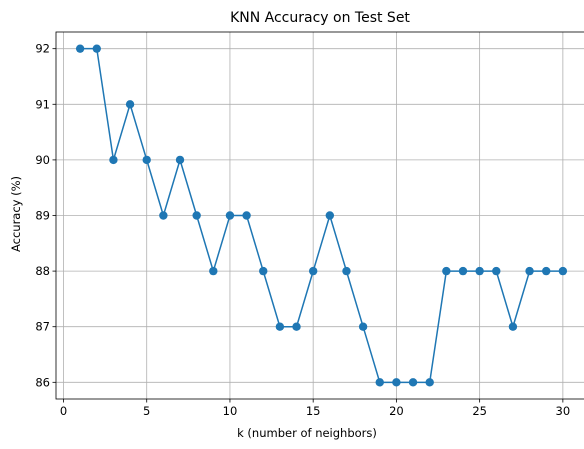 The width and height of the screenshot is (584, 449). What do you see at coordinates (42, 271) in the screenshot?
I see `y-tick-label: 88` at bounding box center [42, 271].